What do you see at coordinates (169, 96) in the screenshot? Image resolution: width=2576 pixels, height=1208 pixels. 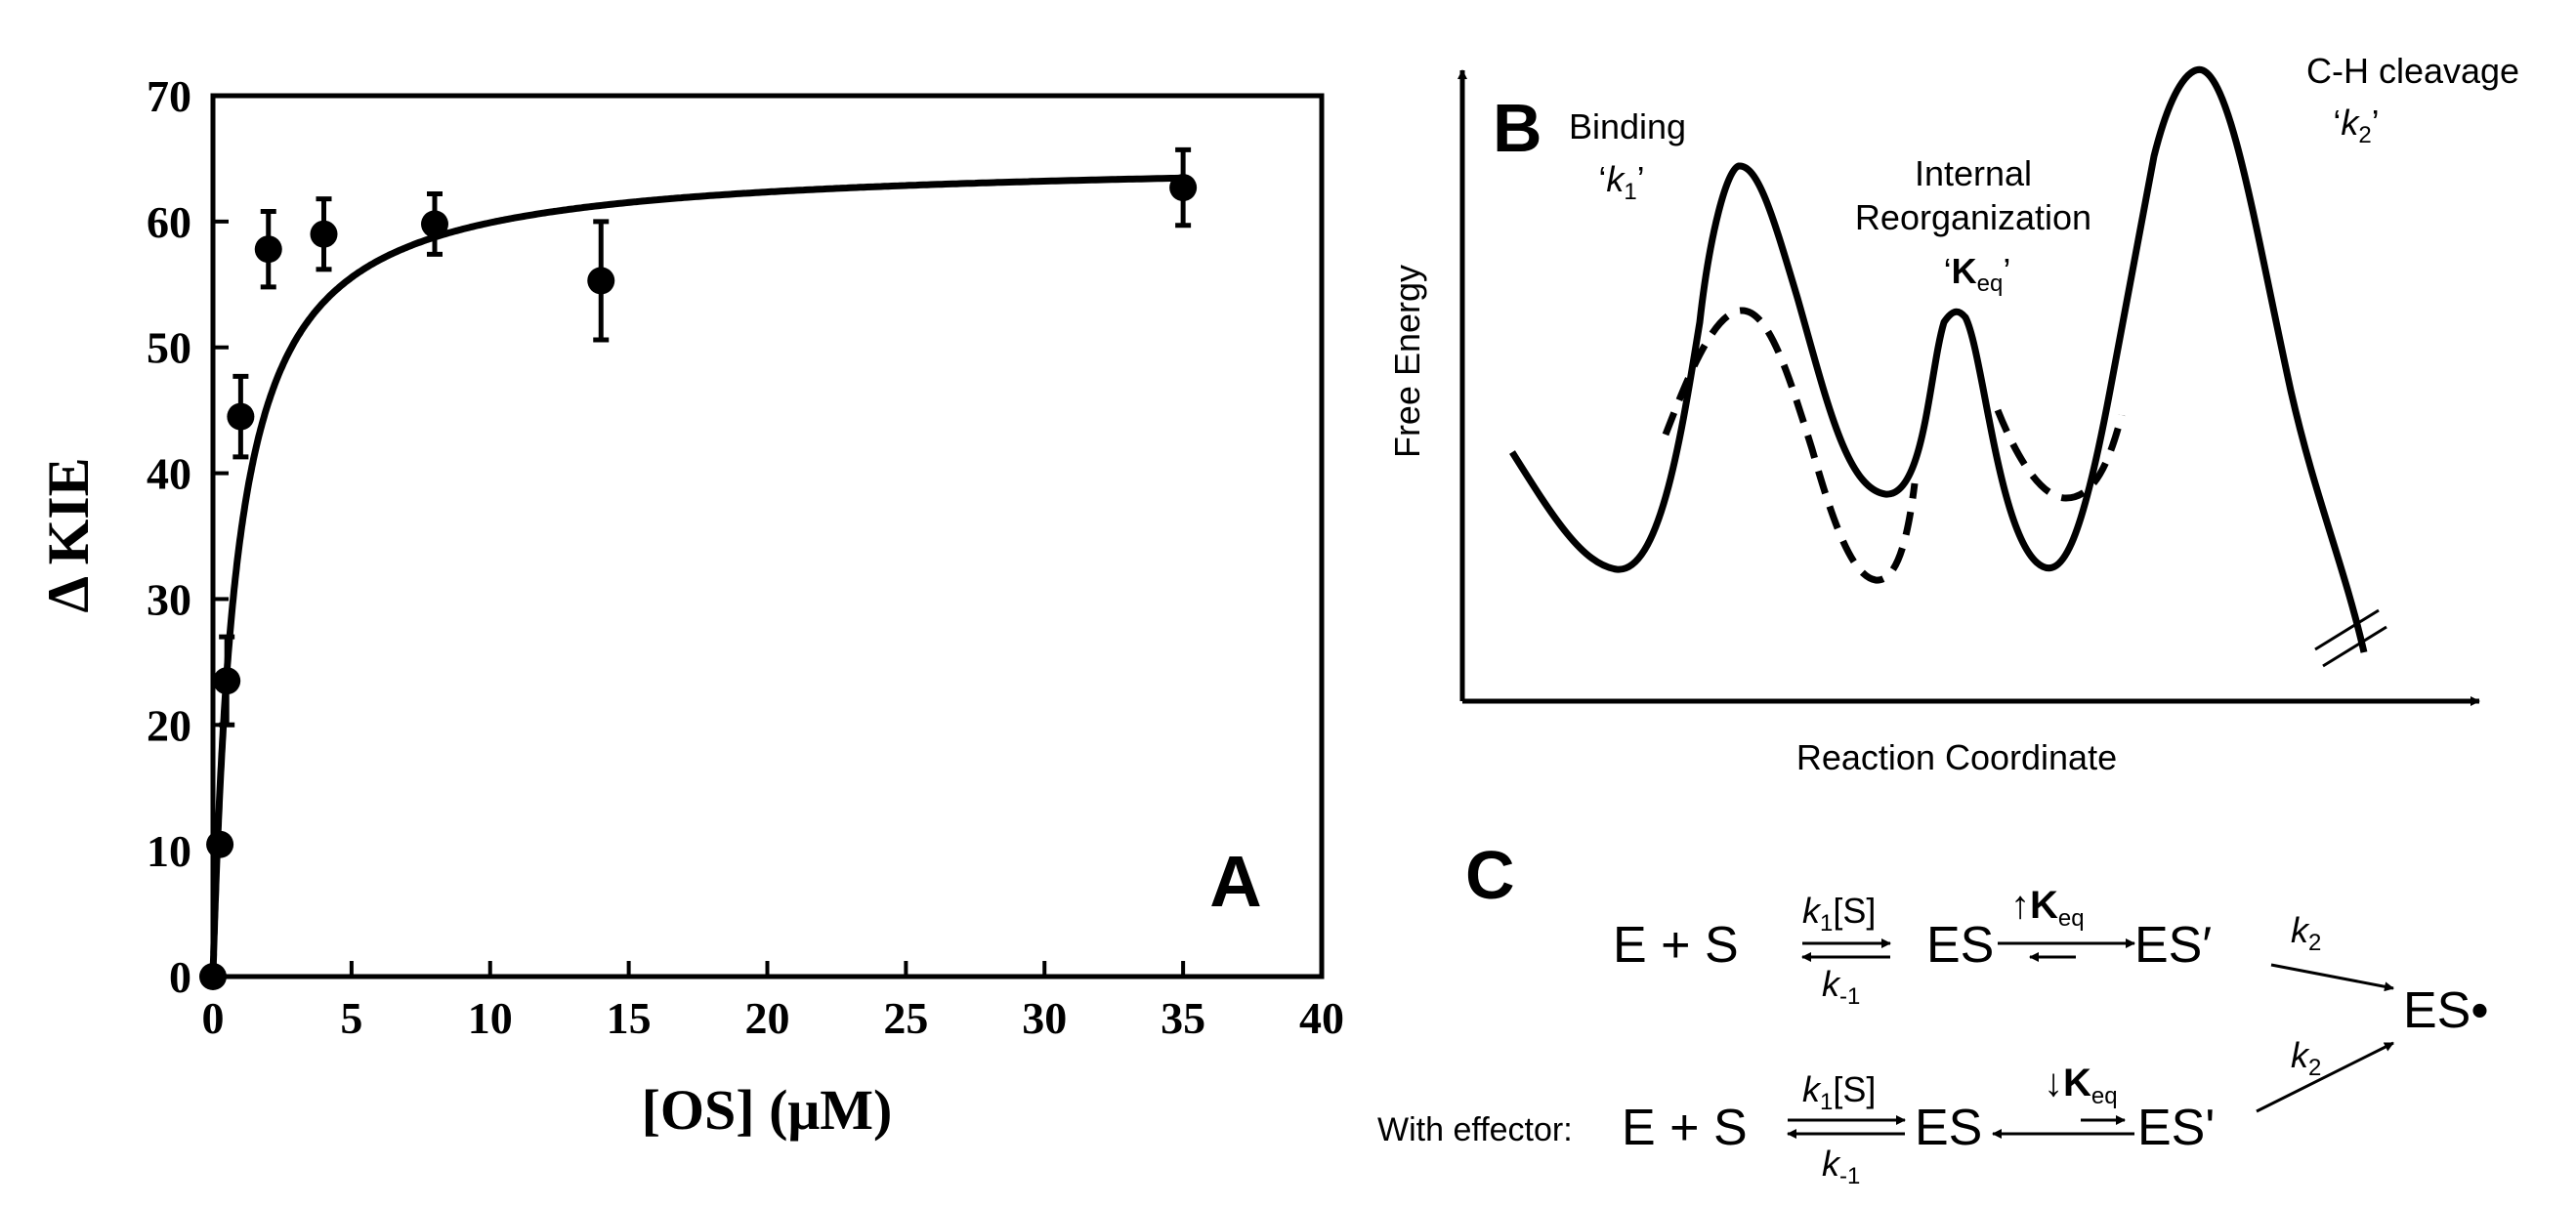 I see `y-tick-label: 70` at bounding box center [169, 96].